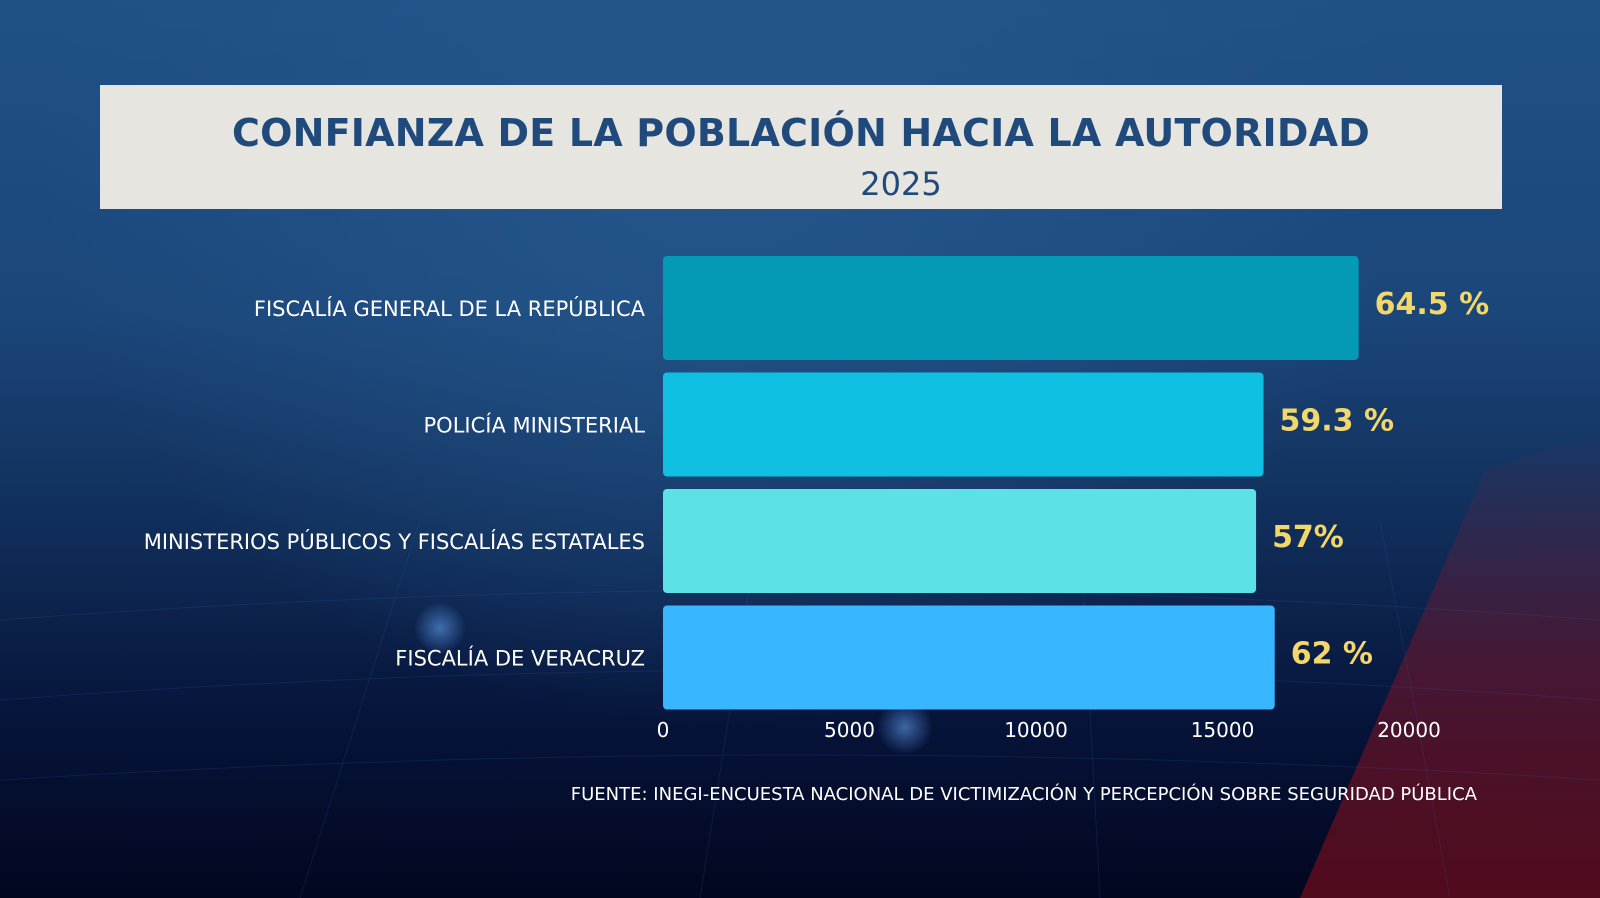 Image resolution: width=1600 pixels, height=898 pixels. I want to click on category-label-1: FISCALÍA GENERAL DE LA REPÚBLICA, so click(450, 308).